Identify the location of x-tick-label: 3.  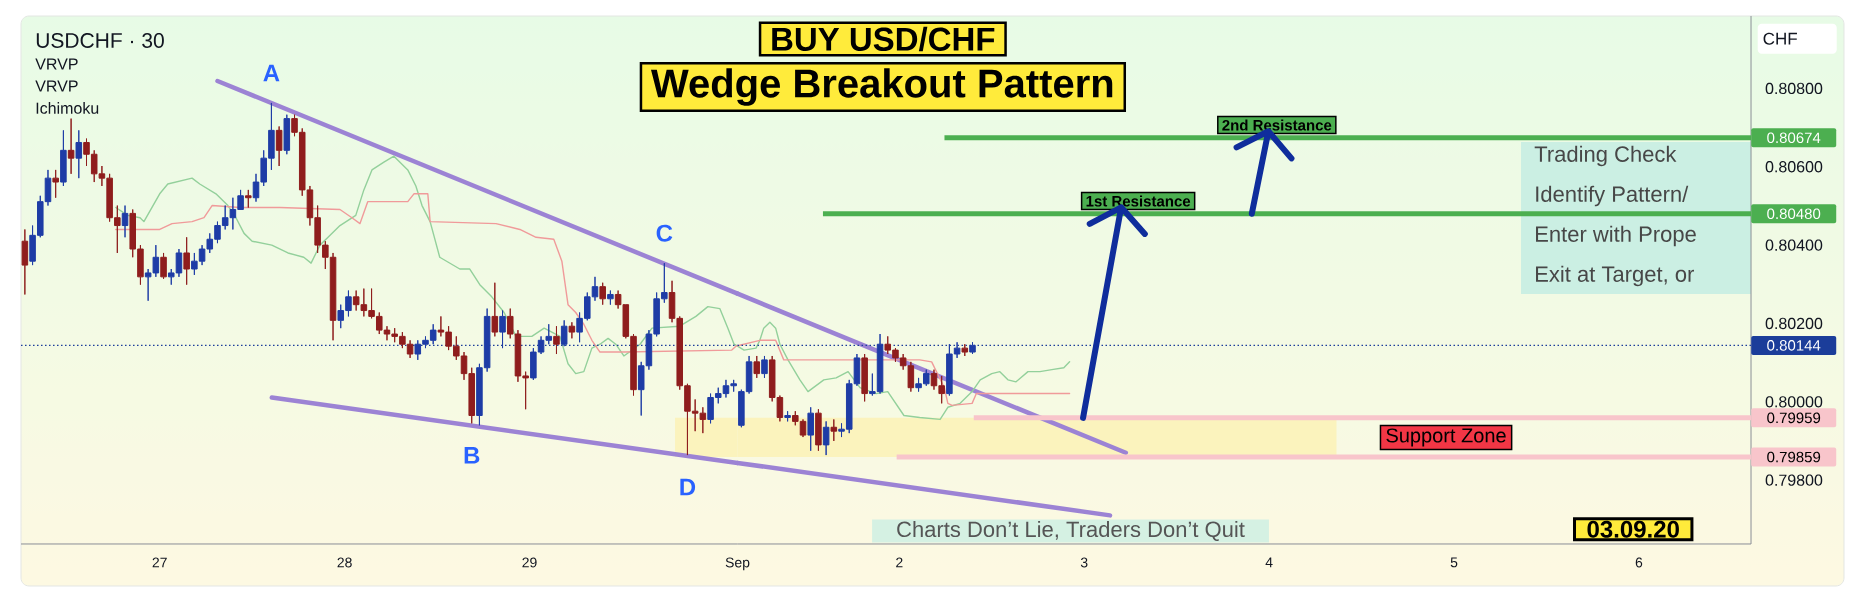
(1084, 562).